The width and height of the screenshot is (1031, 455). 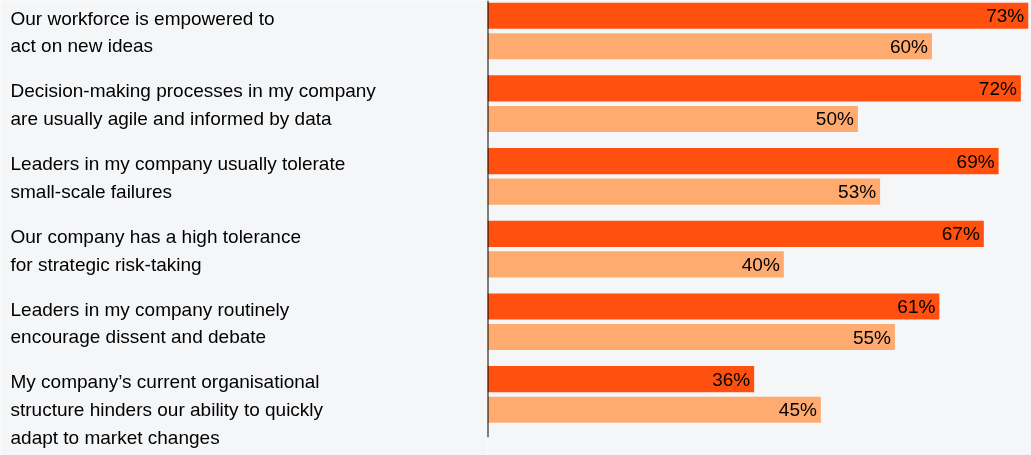 I want to click on data-label: 73%, so click(x=1005, y=16).